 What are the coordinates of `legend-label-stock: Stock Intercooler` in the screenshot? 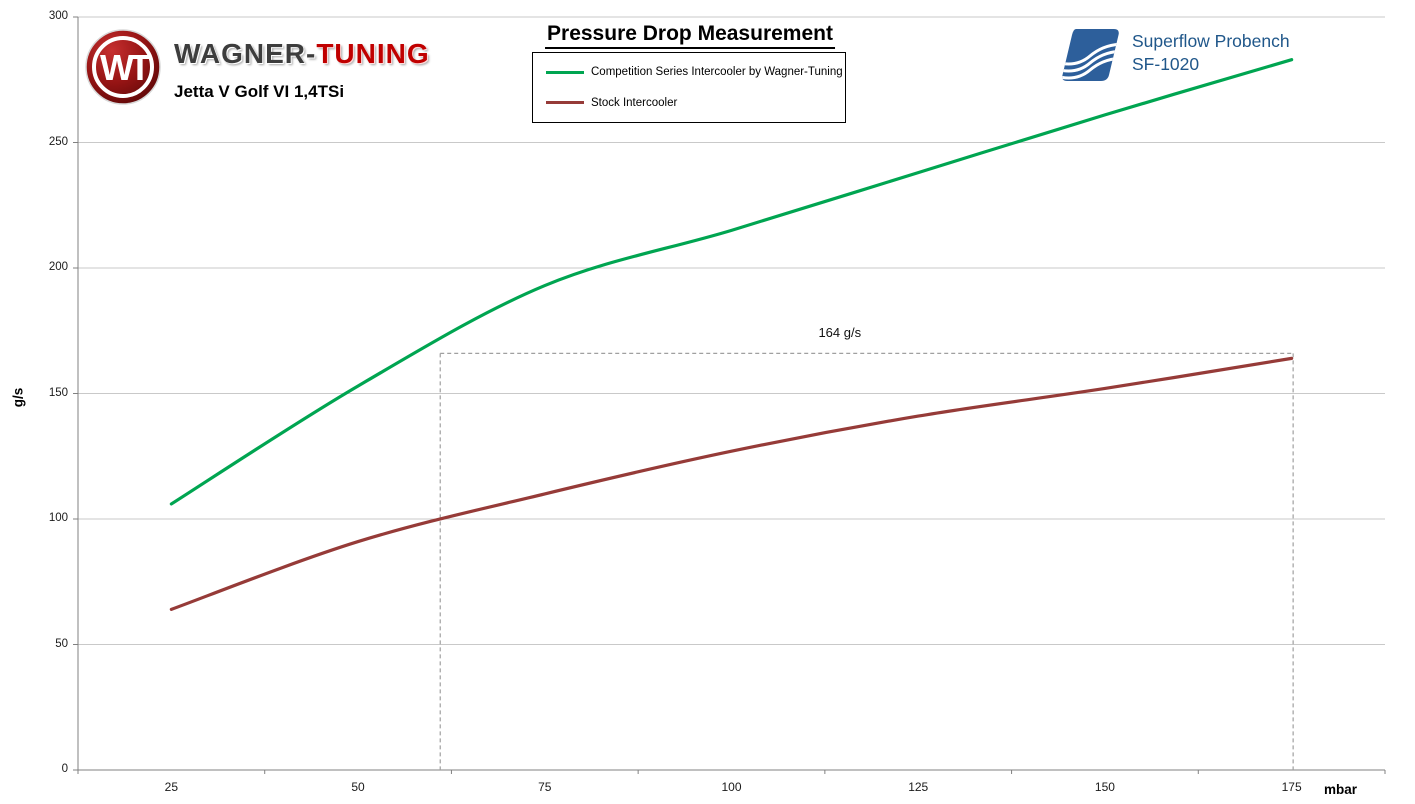 It's located at (634, 102).